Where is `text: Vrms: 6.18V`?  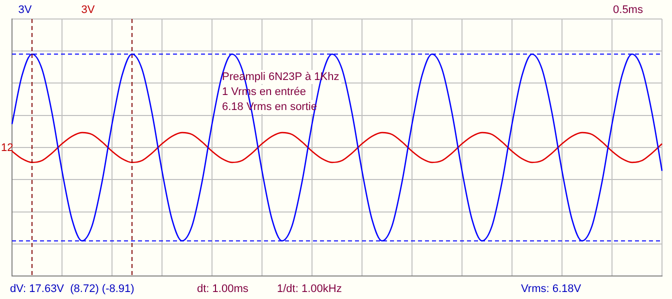 text: Vrms: 6.18V is located at coordinates (551, 289).